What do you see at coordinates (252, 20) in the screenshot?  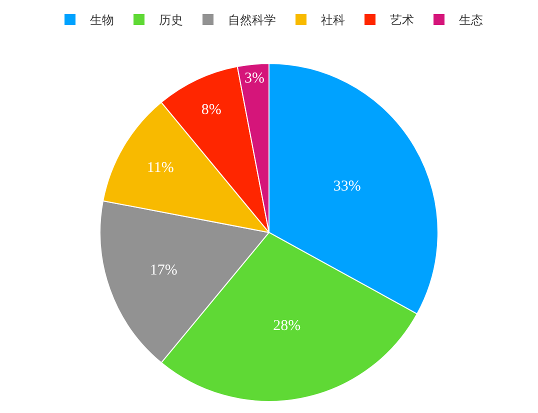 I see `legend-label: 自然科学` at bounding box center [252, 20].